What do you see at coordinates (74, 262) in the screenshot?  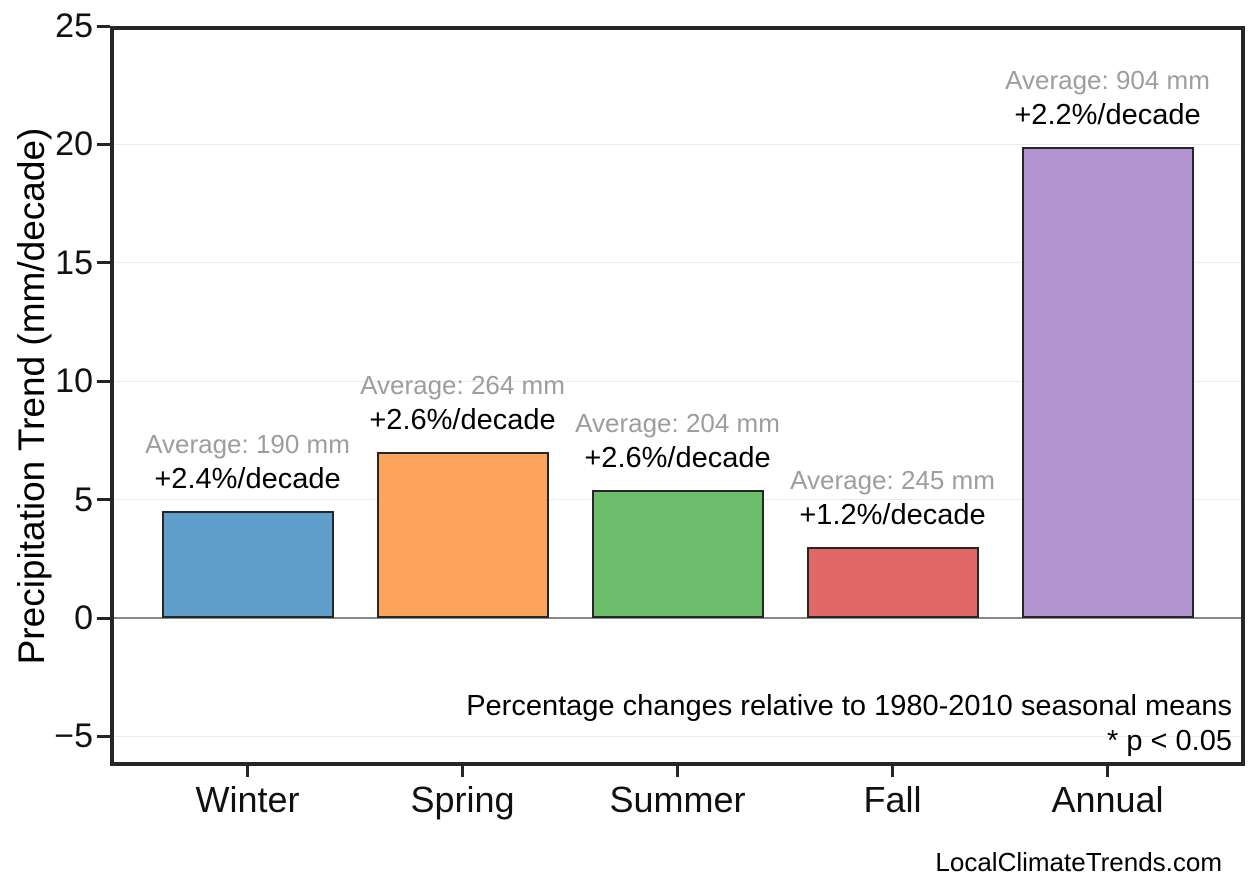 I see `y-tick-label: 15` at bounding box center [74, 262].